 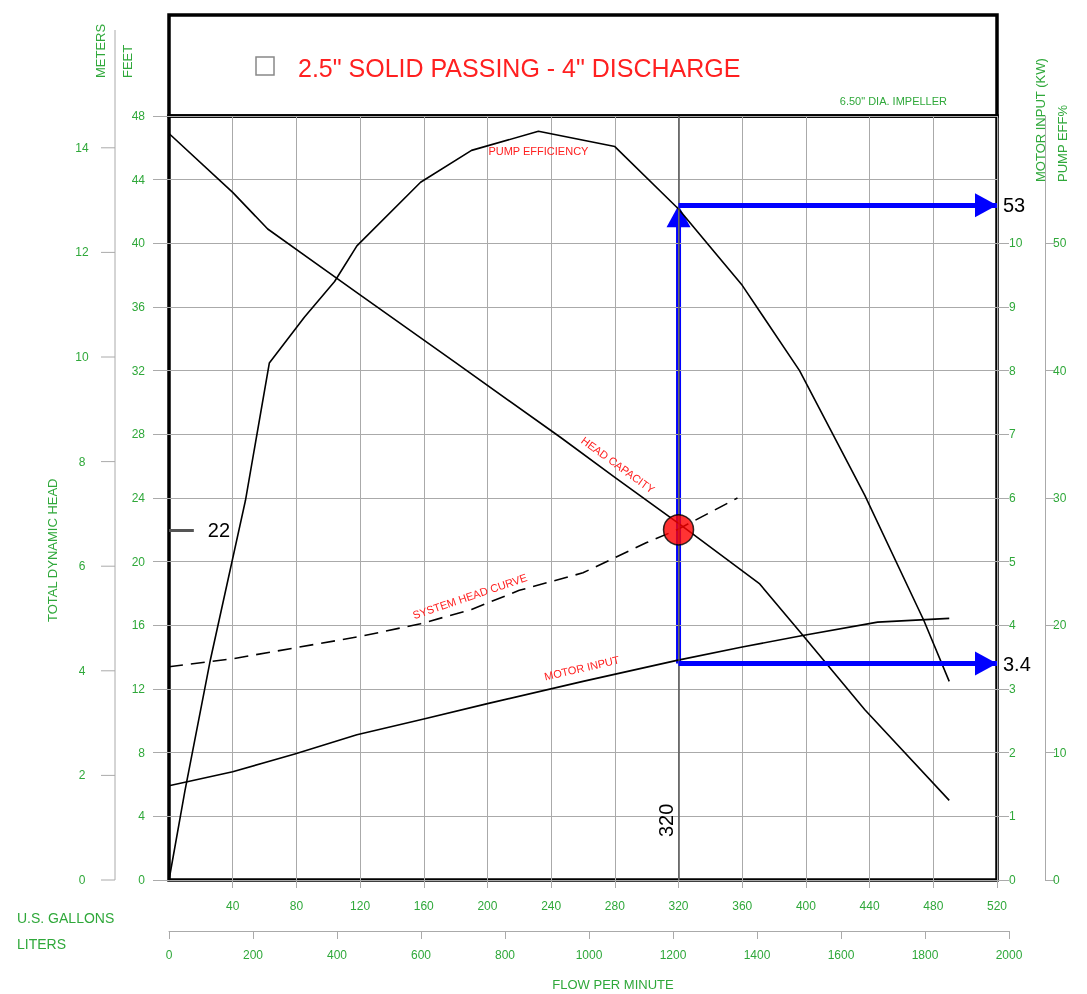 I want to click on x2-axis-title: LITERS, so click(x=42, y=944).